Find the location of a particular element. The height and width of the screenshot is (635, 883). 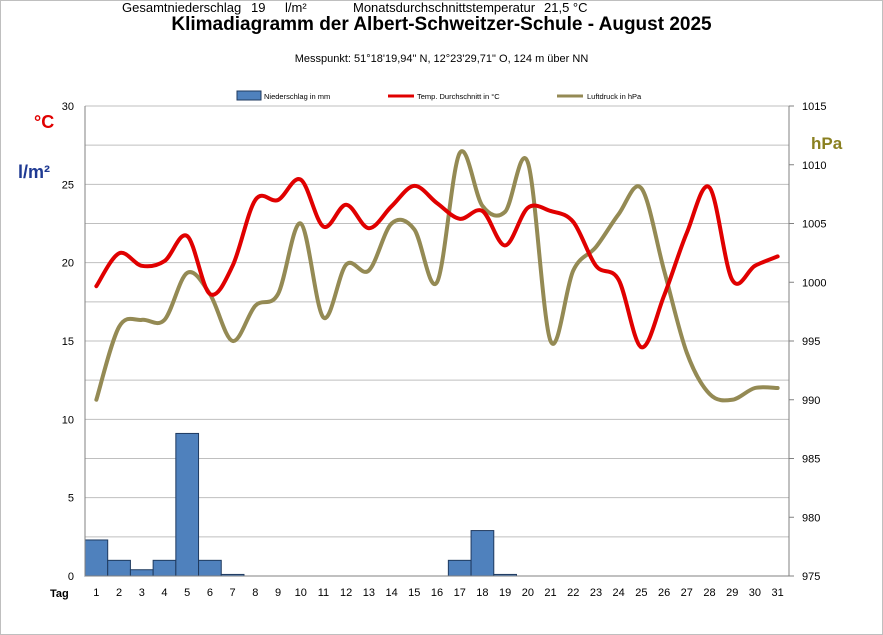

x-tick-label: 23 is located at coordinates (596, 593).